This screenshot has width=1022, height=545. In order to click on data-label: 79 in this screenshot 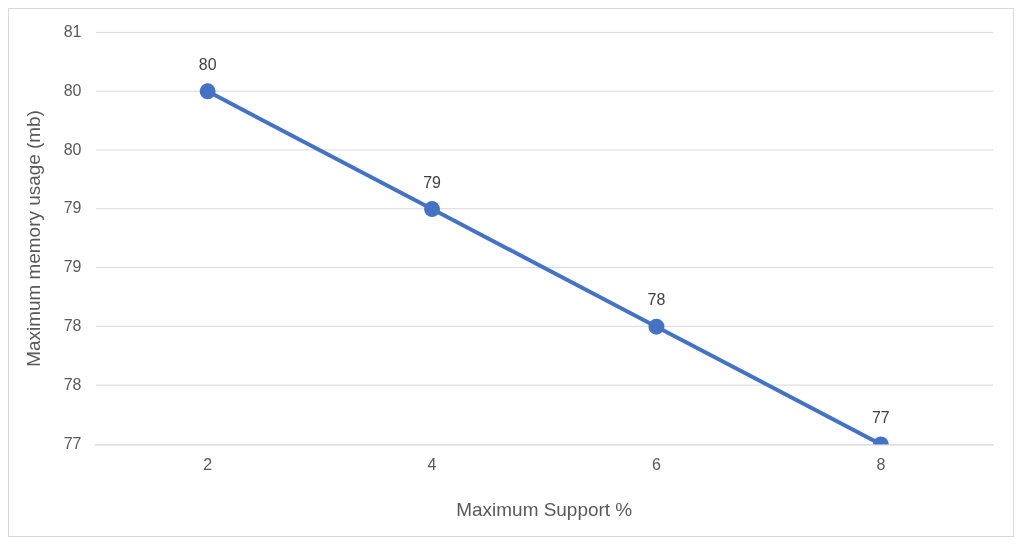, I will do `click(432, 182)`.